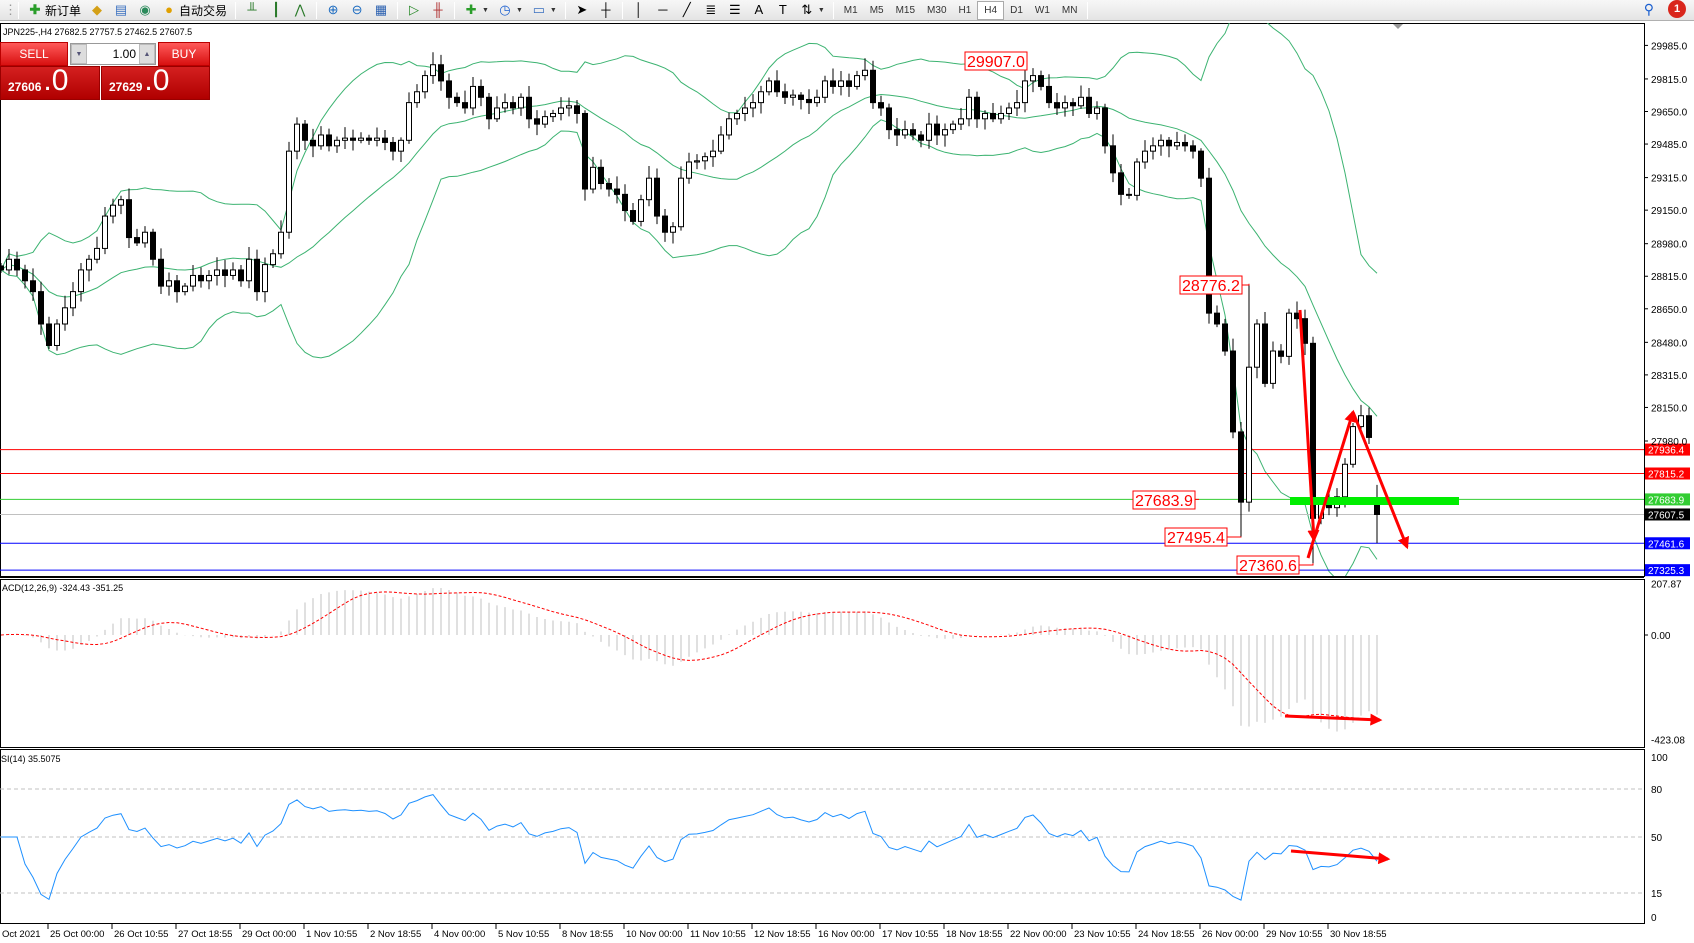 The height and width of the screenshot is (943, 1694). I want to click on timeframe-h1: H1, so click(965, 10).